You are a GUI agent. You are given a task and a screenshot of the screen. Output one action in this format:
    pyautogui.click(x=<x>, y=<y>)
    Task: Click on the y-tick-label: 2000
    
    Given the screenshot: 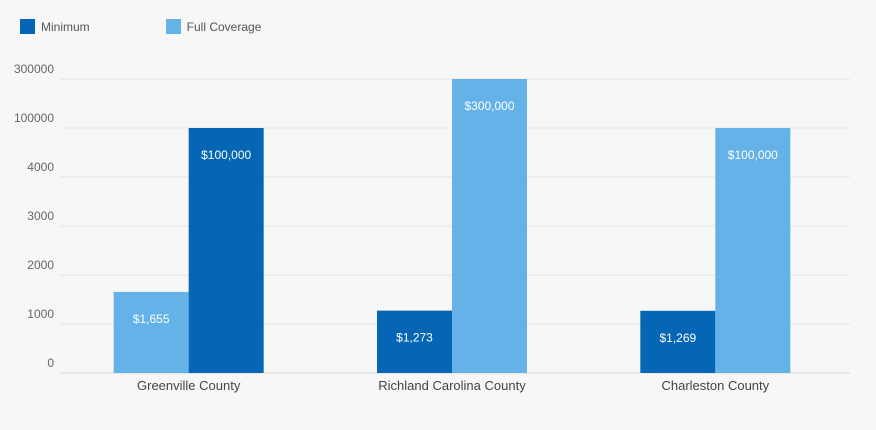 What is the action you would take?
    pyautogui.click(x=40, y=265)
    